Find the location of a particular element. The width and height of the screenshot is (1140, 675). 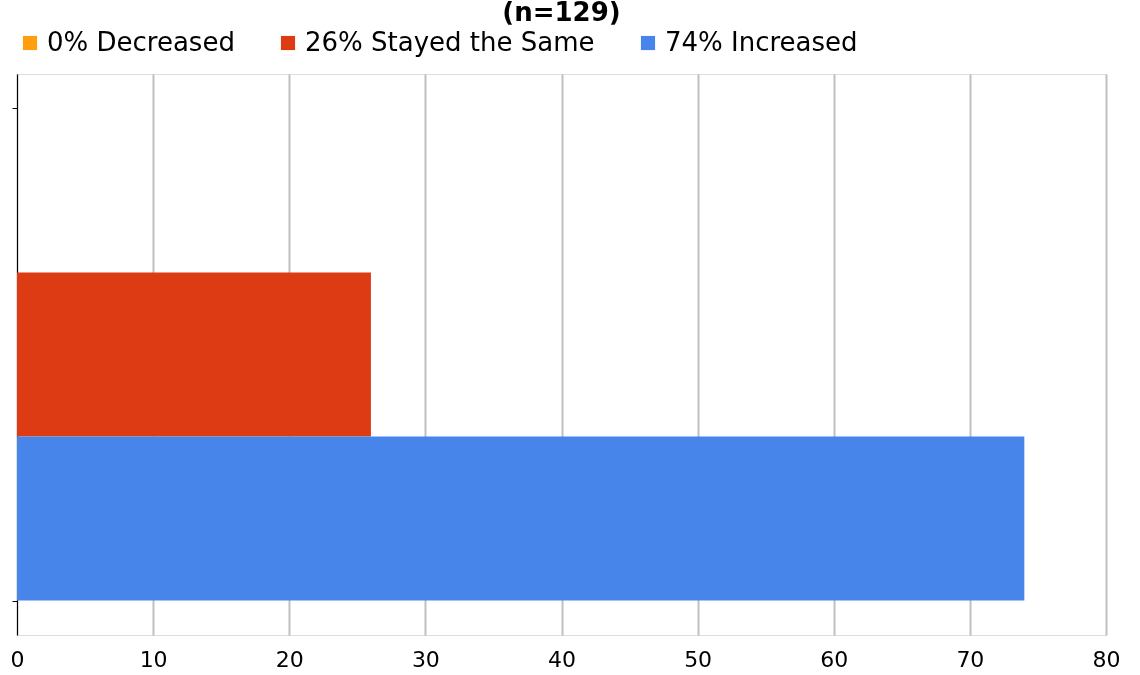

x-tick-label: 20 is located at coordinates (289, 659).